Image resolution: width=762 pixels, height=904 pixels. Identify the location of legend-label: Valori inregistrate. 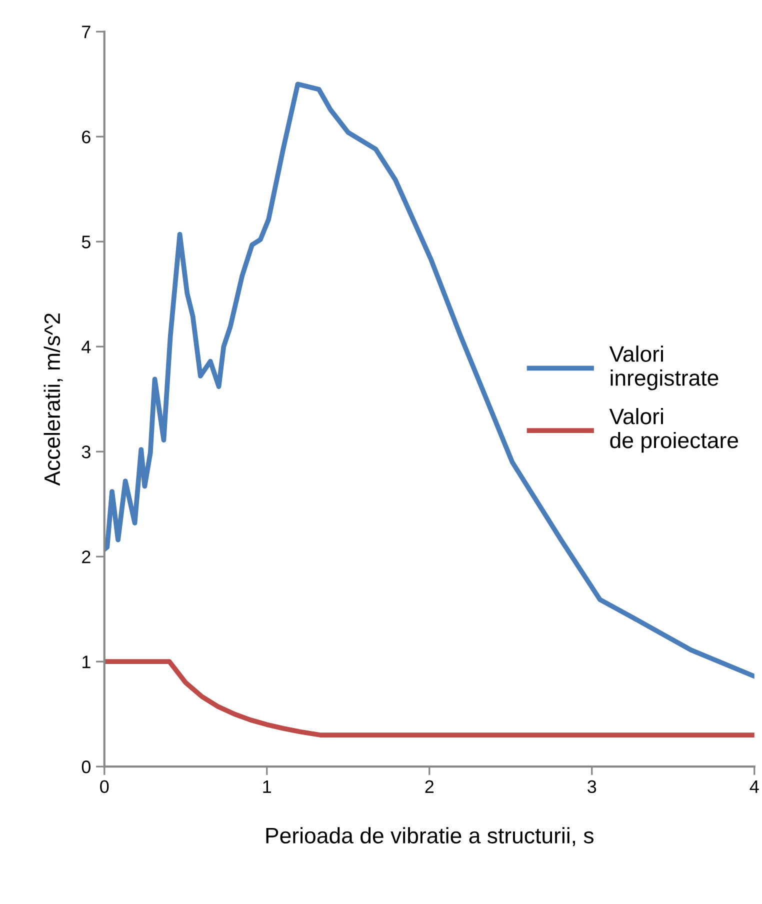
(663, 368).